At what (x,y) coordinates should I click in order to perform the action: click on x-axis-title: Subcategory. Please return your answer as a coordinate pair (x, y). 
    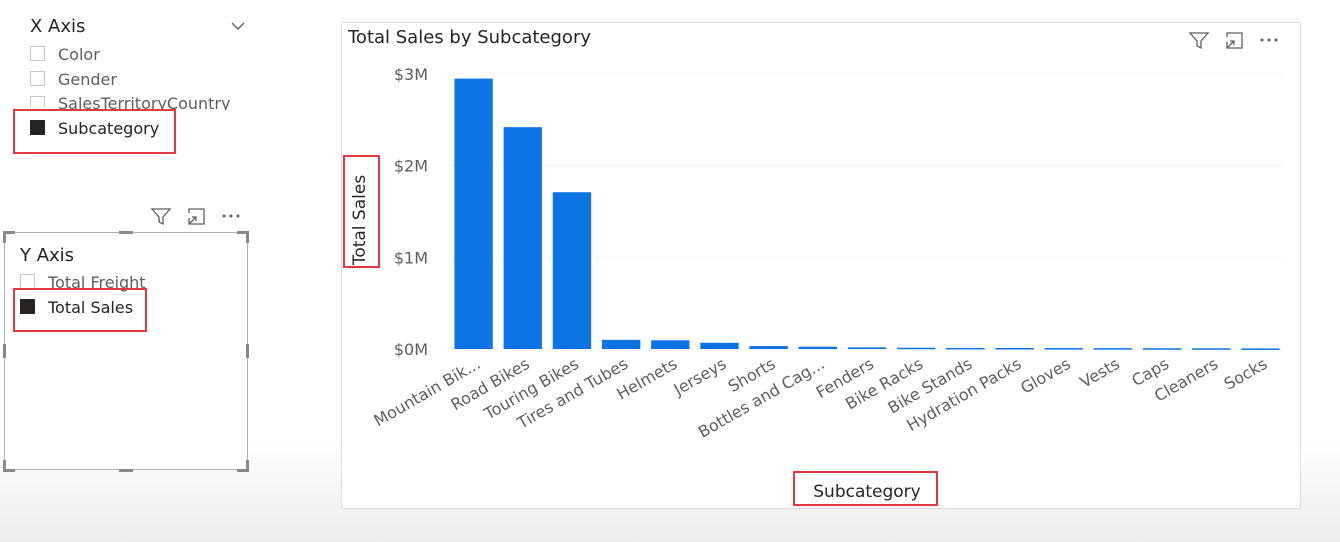
    Looking at the image, I should click on (867, 492).